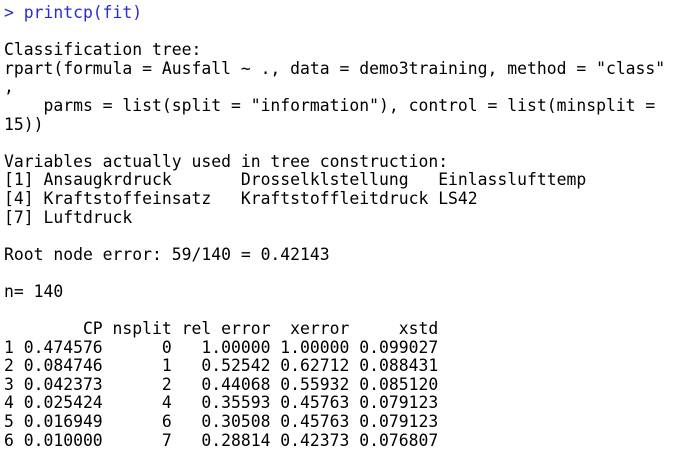 The height and width of the screenshot is (456, 673). Describe the element at coordinates (221, 347) in the screenshot. I see `cp-table-row: 1 0.474576 0 1.00000 1.00000 0.099027` at that location.